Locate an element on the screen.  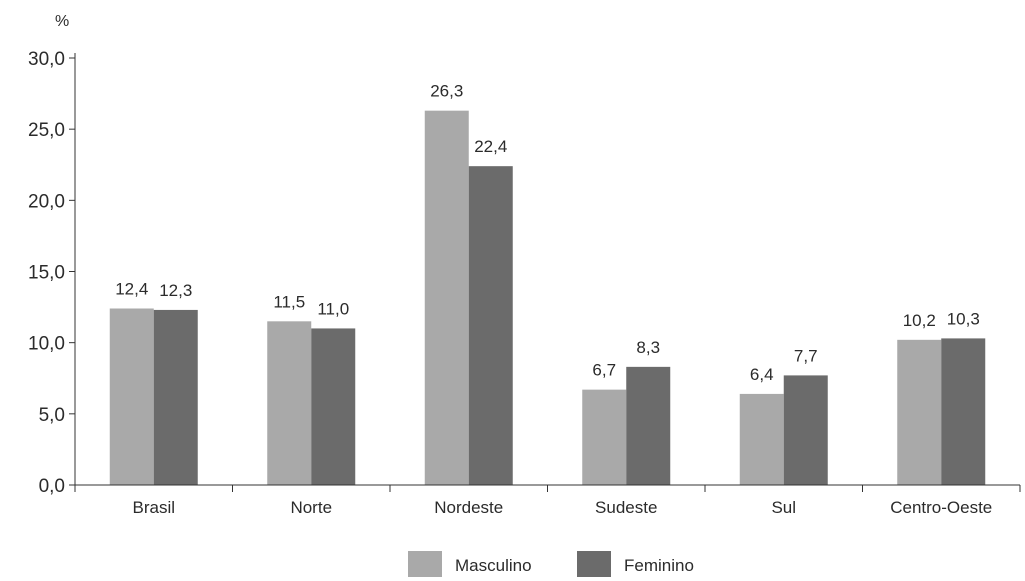
x-category-label: Nordeste is located at coordinates (468, 507).